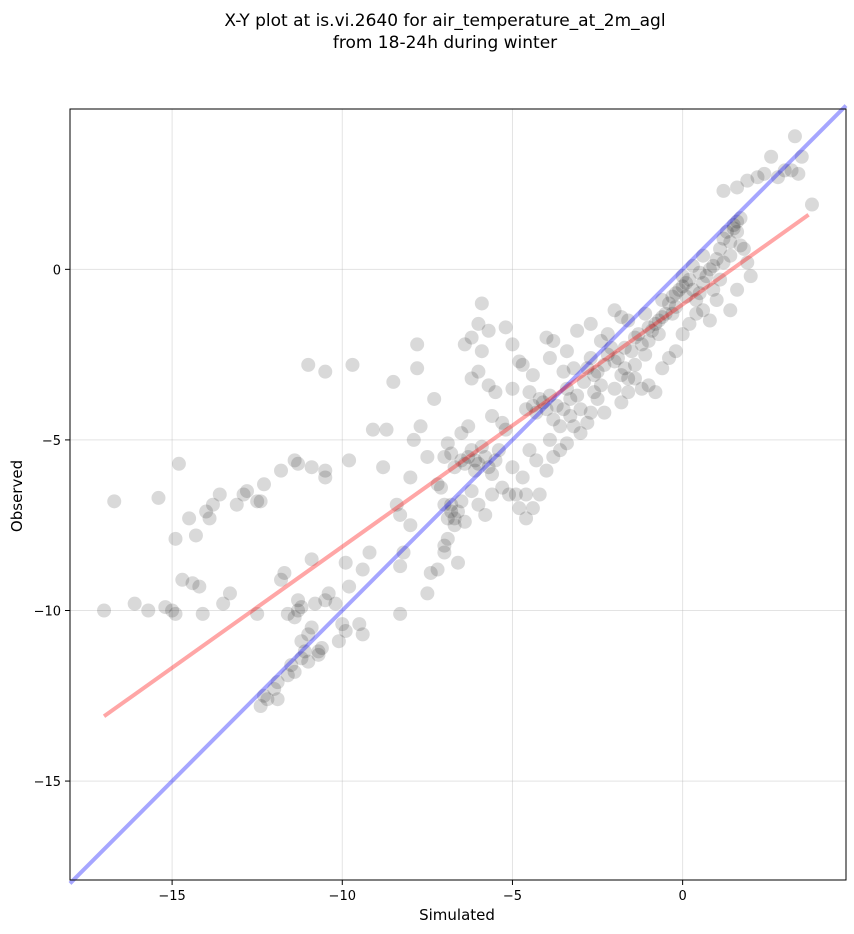  What do you see at coordinates (47, 611) in the screenshot?
I see `y-tick-label: −10` at bounding box center [47, 611].